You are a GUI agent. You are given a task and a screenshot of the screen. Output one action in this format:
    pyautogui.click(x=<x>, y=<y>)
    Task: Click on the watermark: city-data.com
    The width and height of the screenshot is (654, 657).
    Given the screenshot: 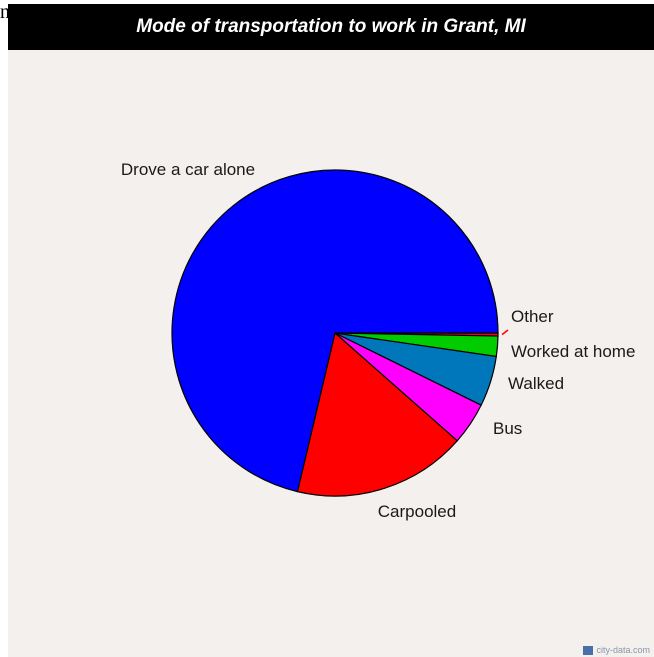 What is the action you would take?
    pyautogui.click(x=616, y=650)
    